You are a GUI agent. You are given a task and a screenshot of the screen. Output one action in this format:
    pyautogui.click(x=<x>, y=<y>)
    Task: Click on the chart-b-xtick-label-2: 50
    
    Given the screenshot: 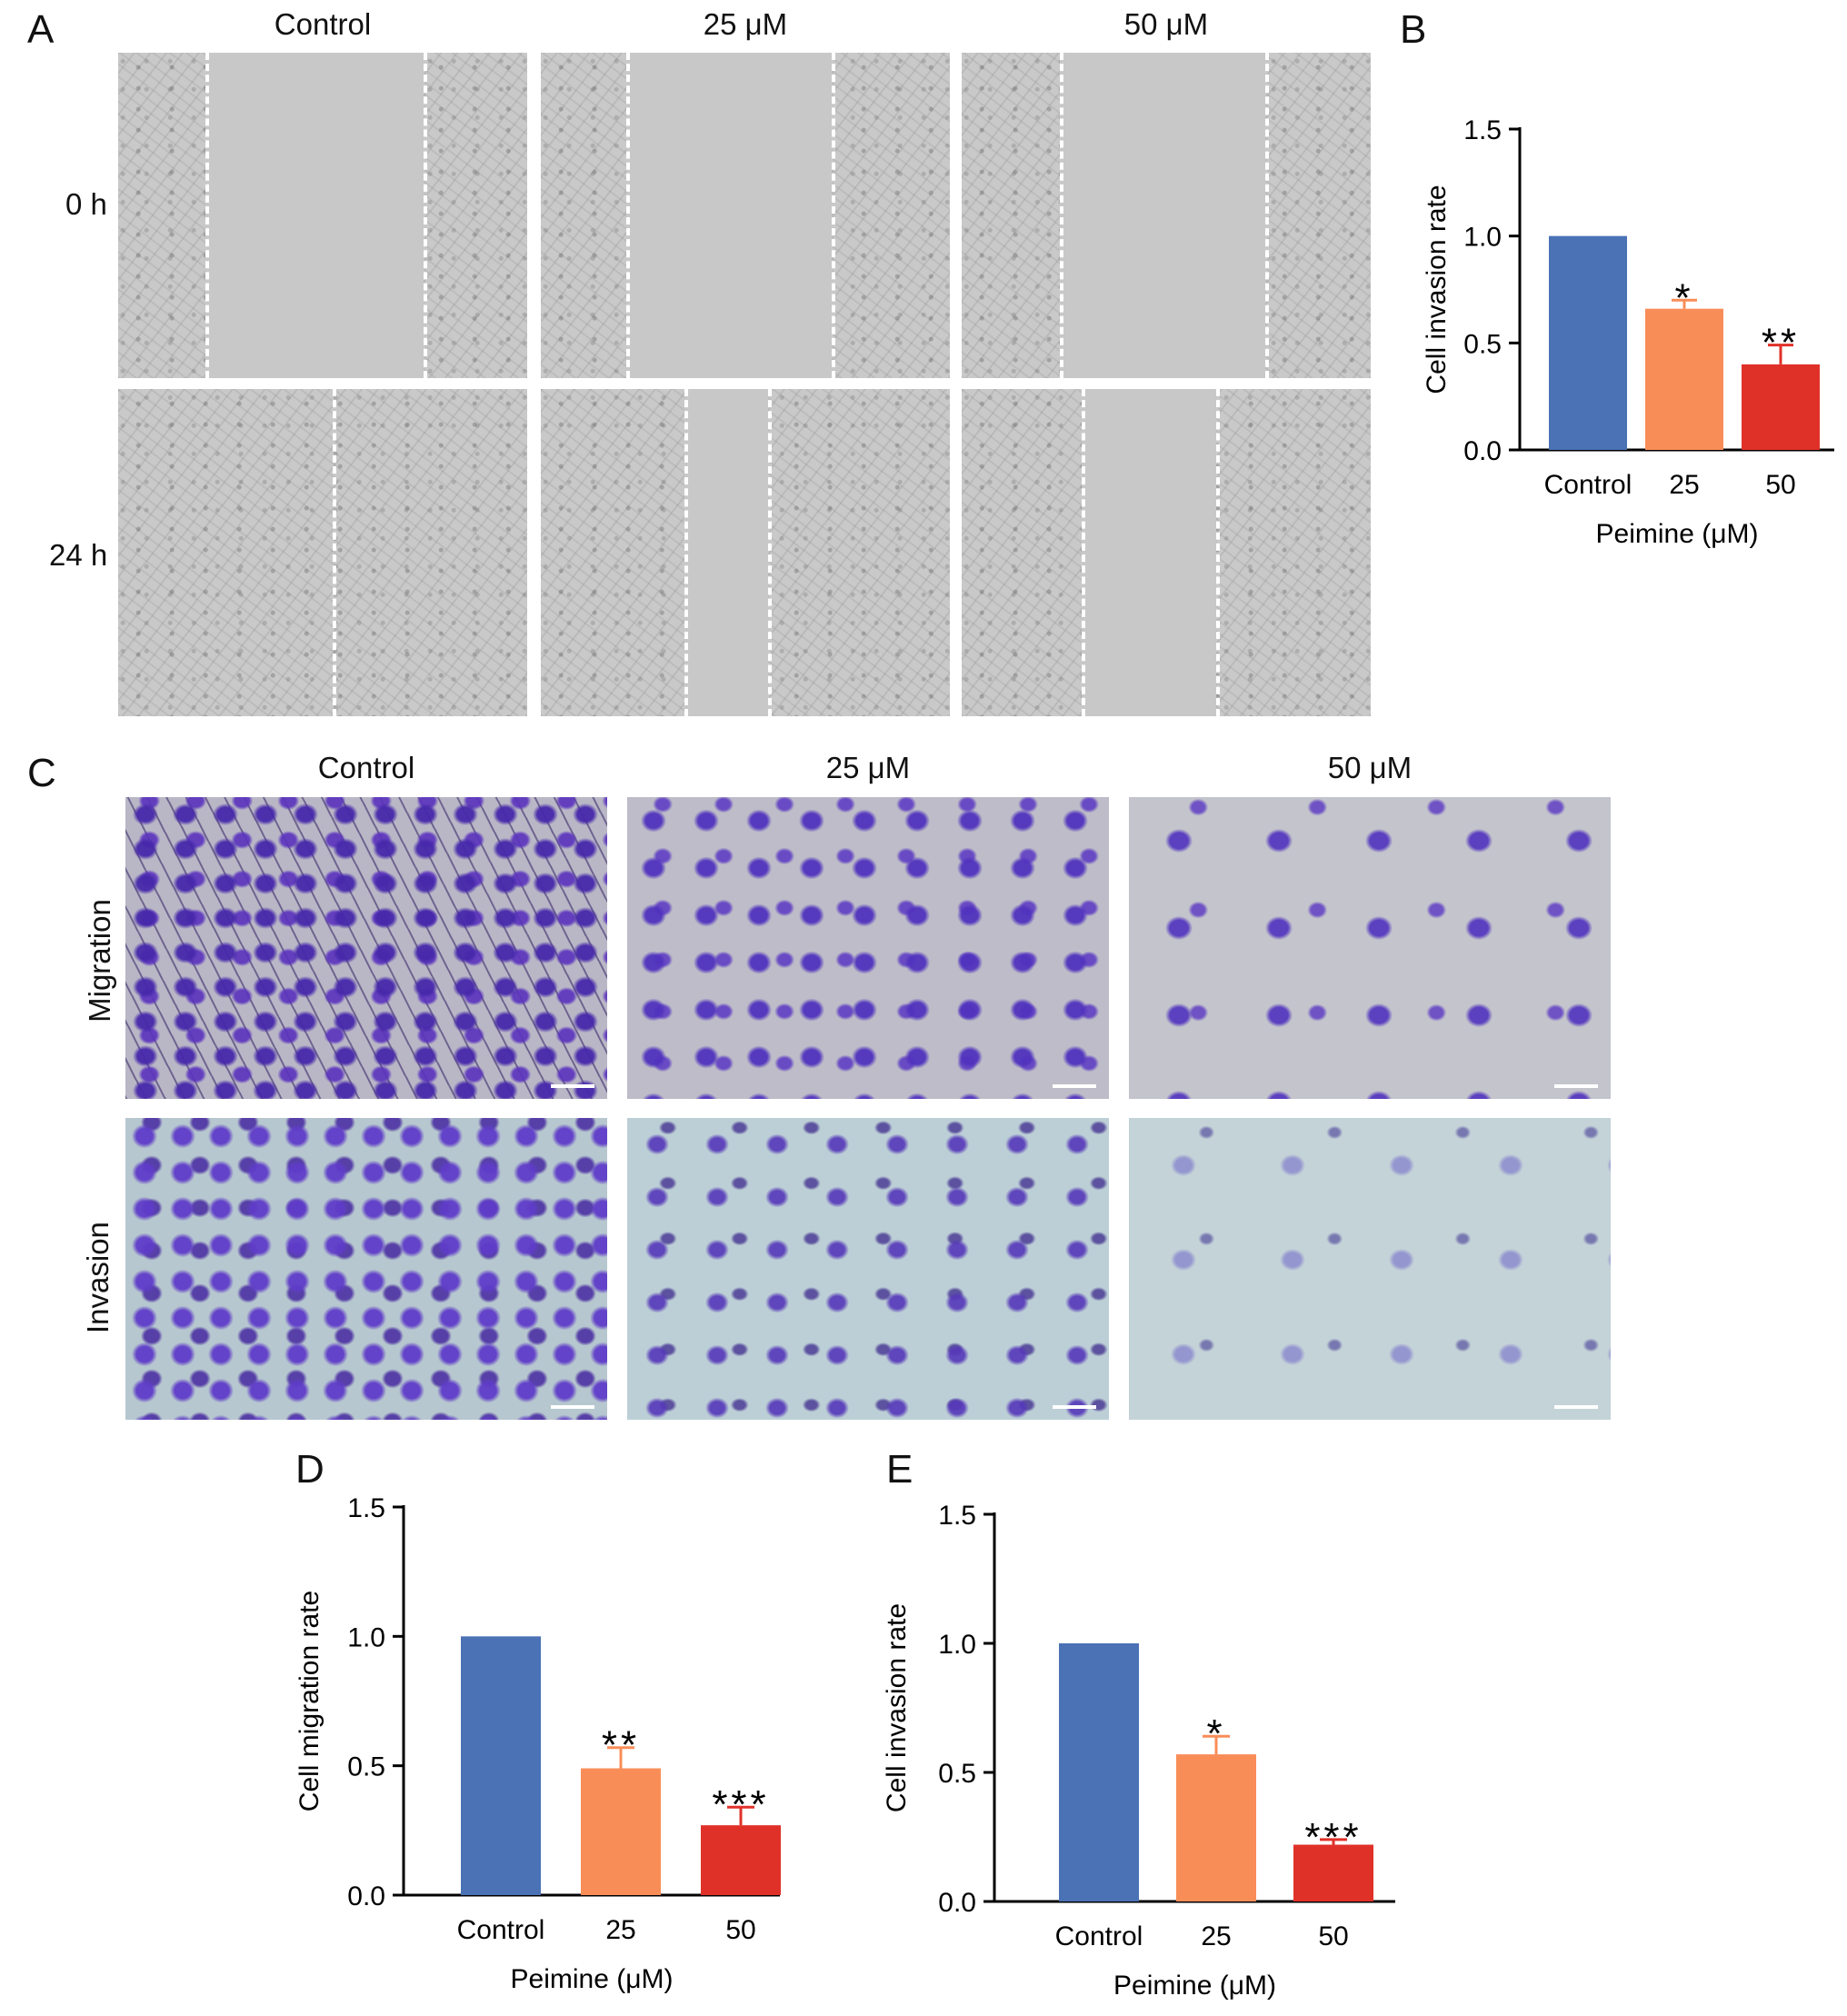 What is the action you would take?
    pyautogui.click(x=1780, y=485)
    